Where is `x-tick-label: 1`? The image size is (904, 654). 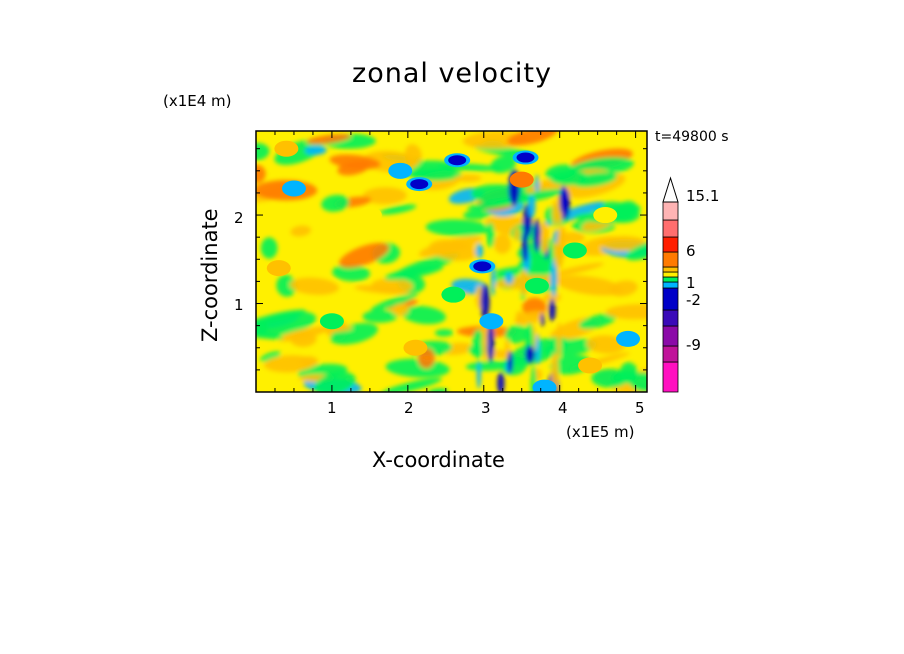
x-tick-label: 1 is located at coordinates (332, 408).